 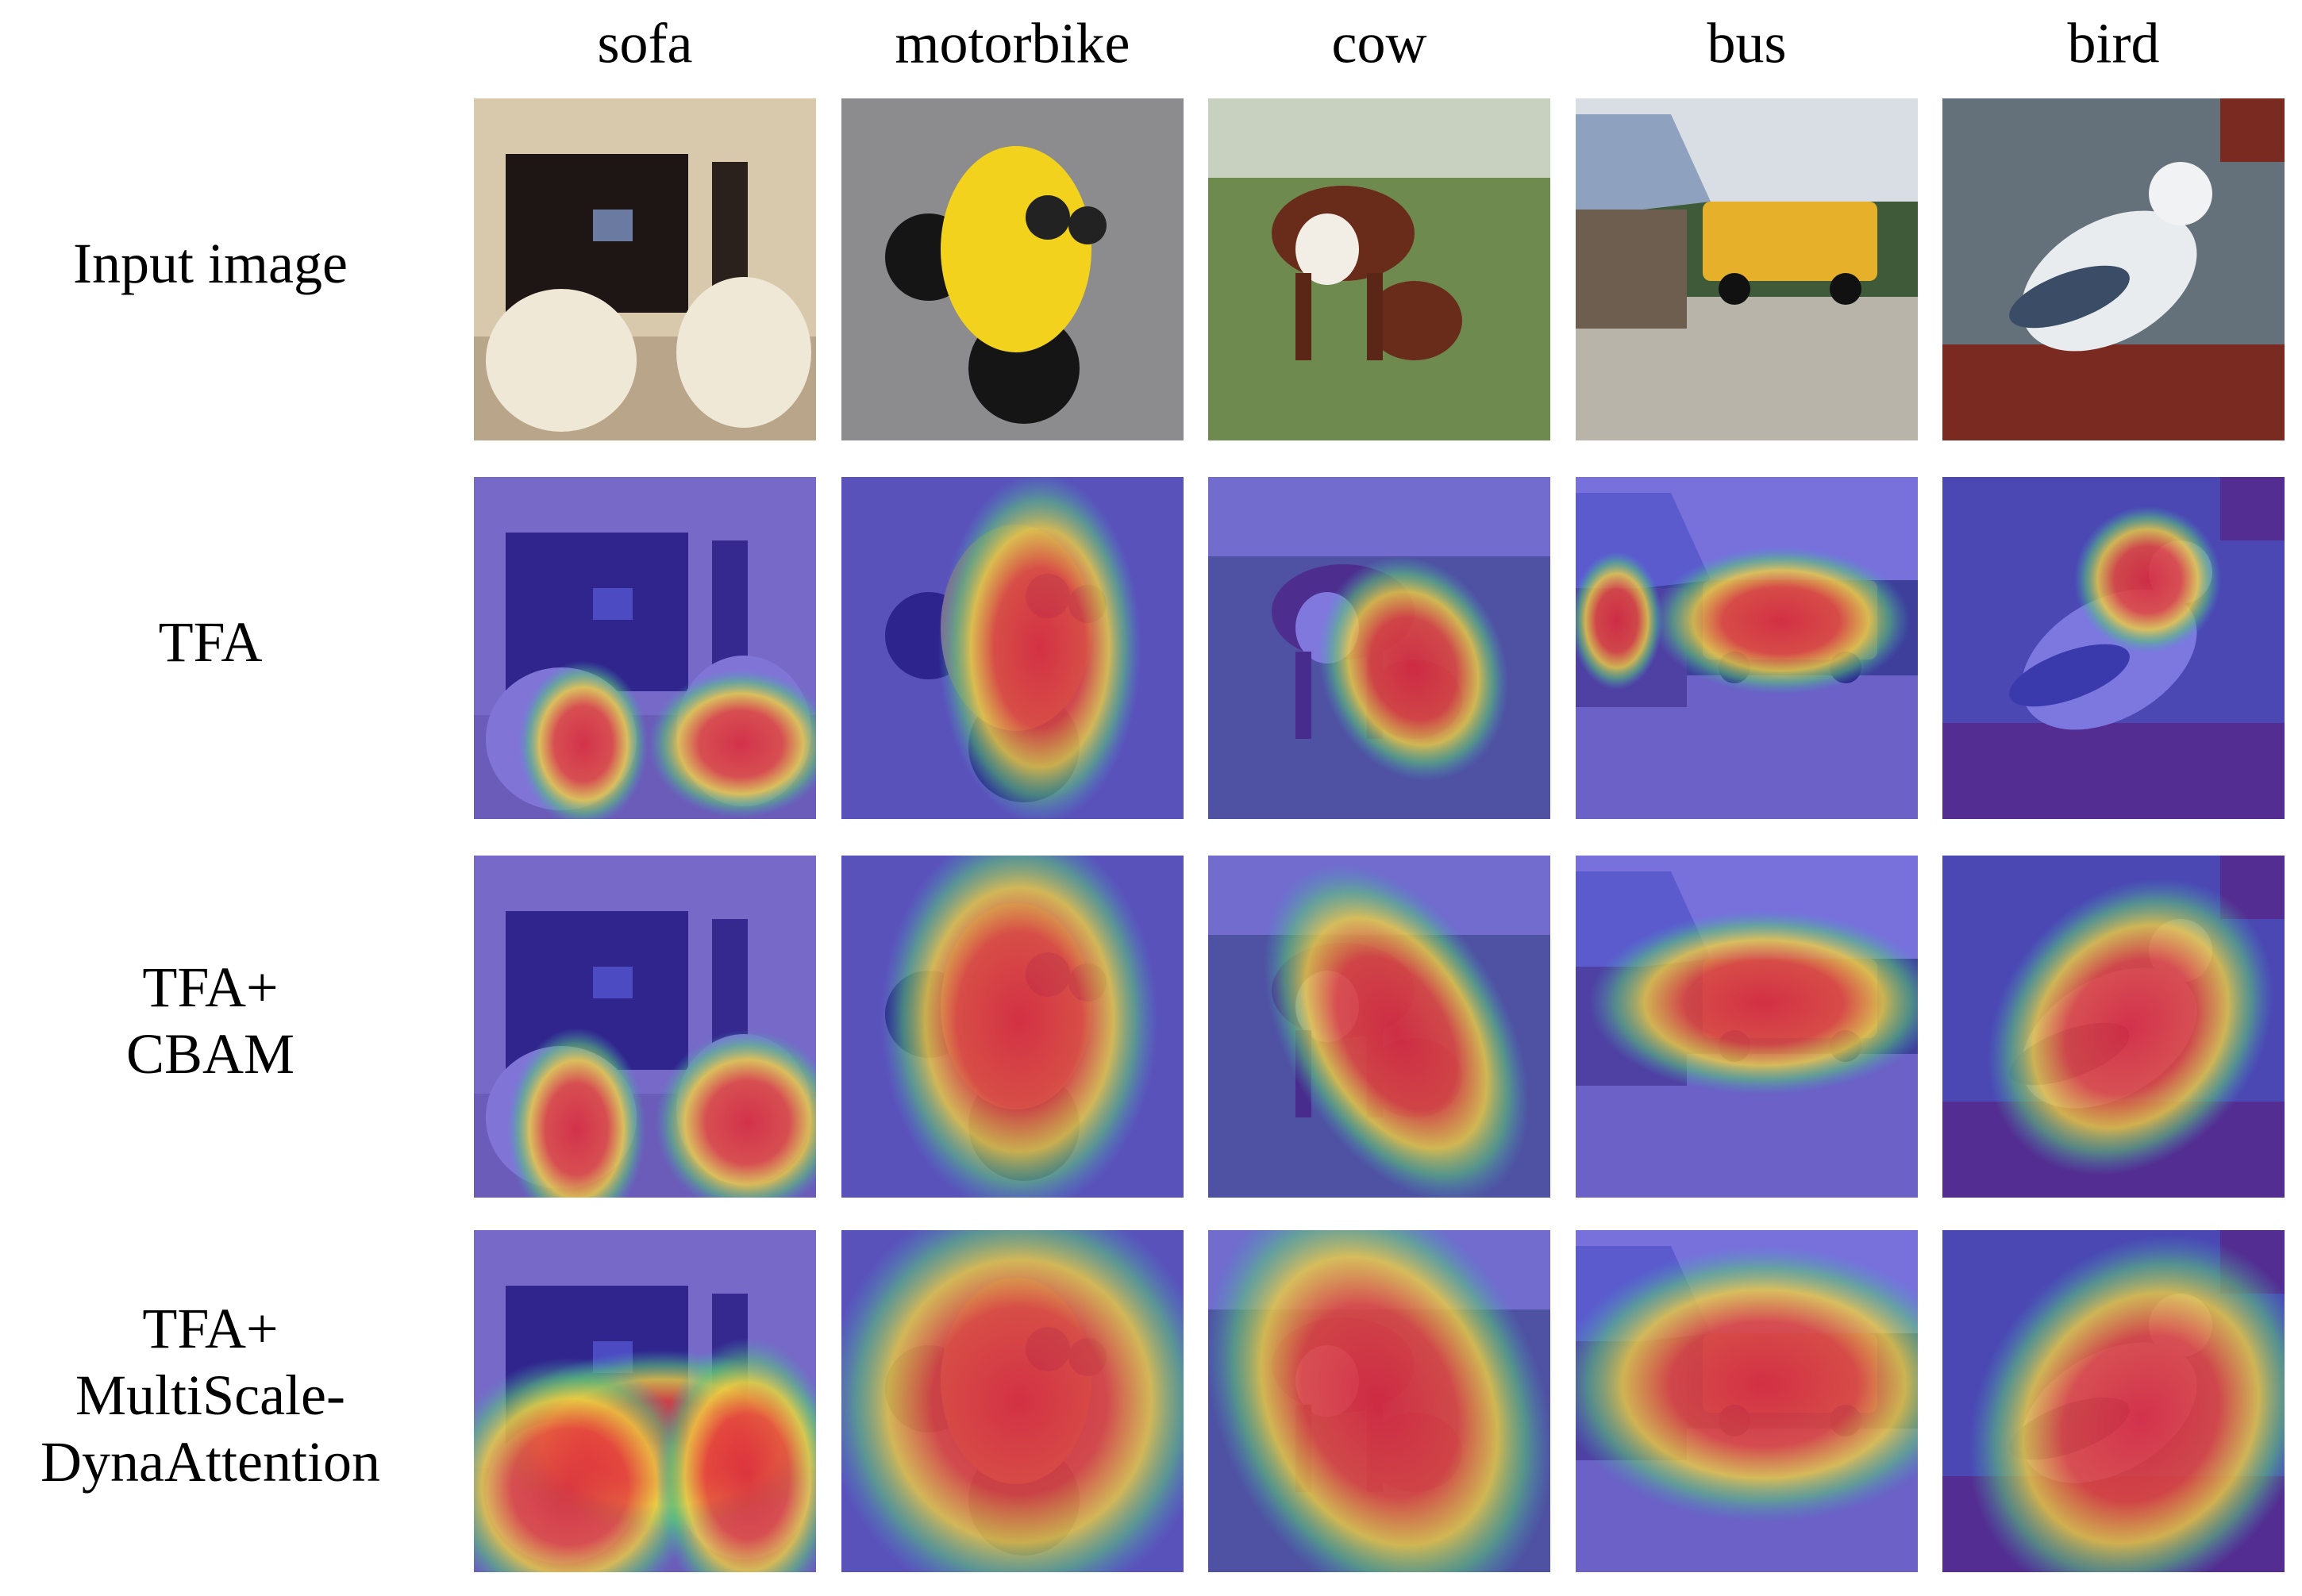 What do you see at coordinates (210, 1462) in the screenshot?
I see `row-label: DynaAttention` at bounding box center [210, 1462].